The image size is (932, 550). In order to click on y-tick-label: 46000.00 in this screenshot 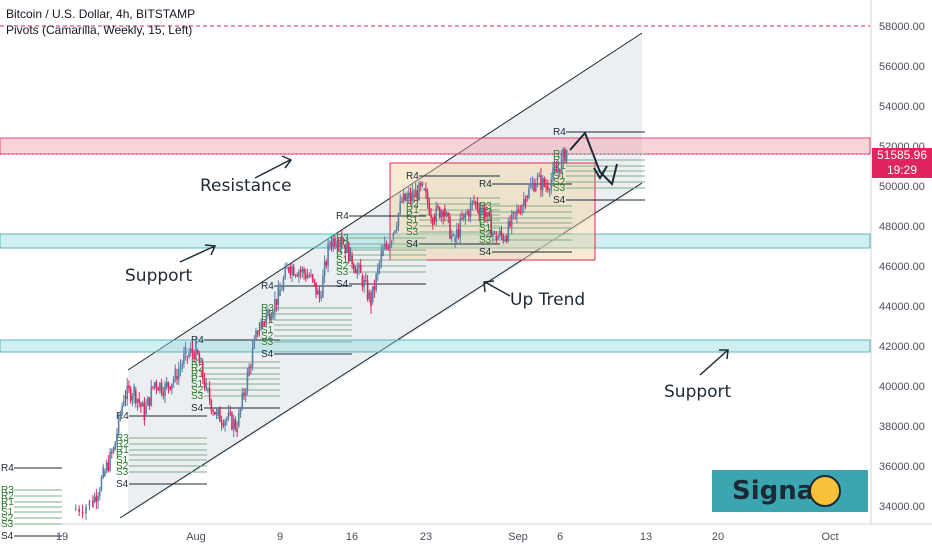, I will do `click(902, 267)`.